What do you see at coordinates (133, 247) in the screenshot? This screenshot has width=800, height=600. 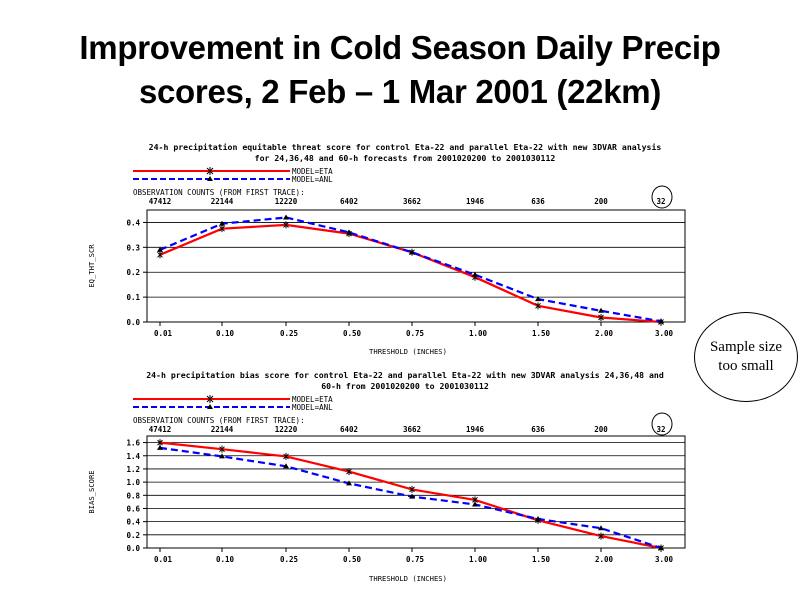 I see `y-tick-label: 0.3` at bounding box center [133, 247].